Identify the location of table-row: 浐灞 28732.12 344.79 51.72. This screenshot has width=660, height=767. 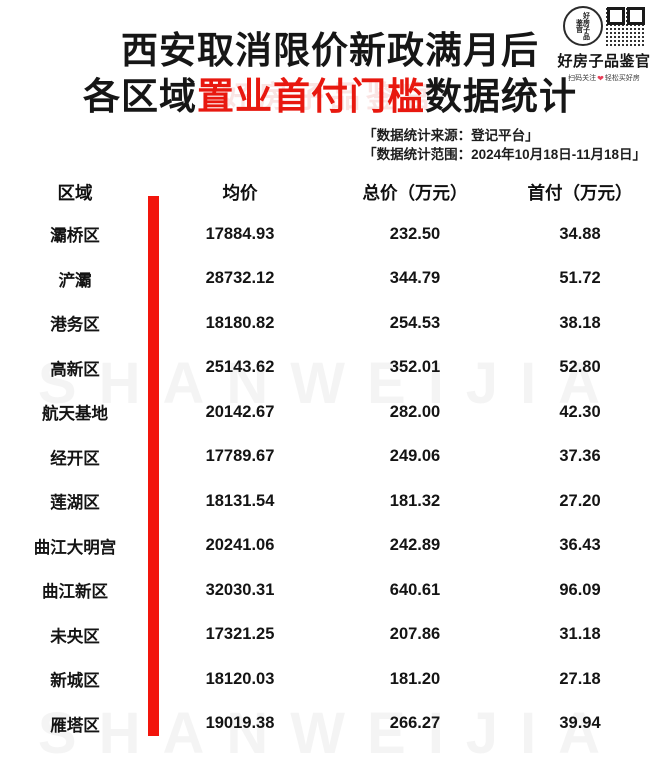
(330, 279).